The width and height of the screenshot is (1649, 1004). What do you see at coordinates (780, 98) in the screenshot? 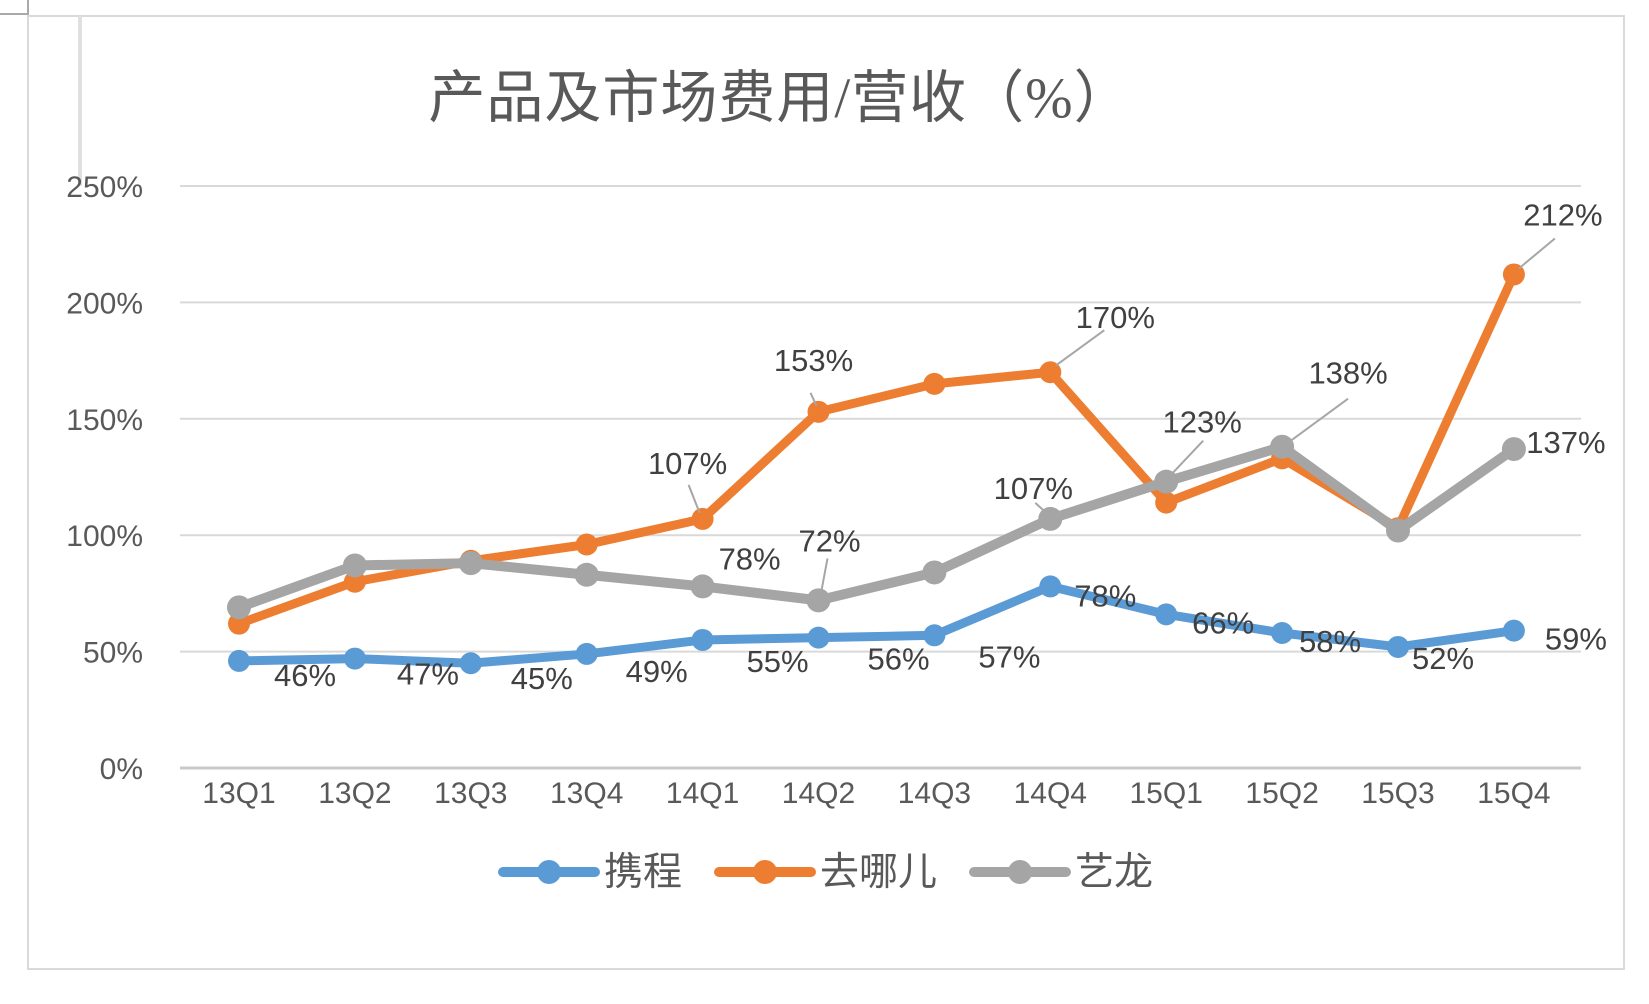
I see `chart-title: 产品及市场费用/营收（%）` at bounding box center [780, 98].